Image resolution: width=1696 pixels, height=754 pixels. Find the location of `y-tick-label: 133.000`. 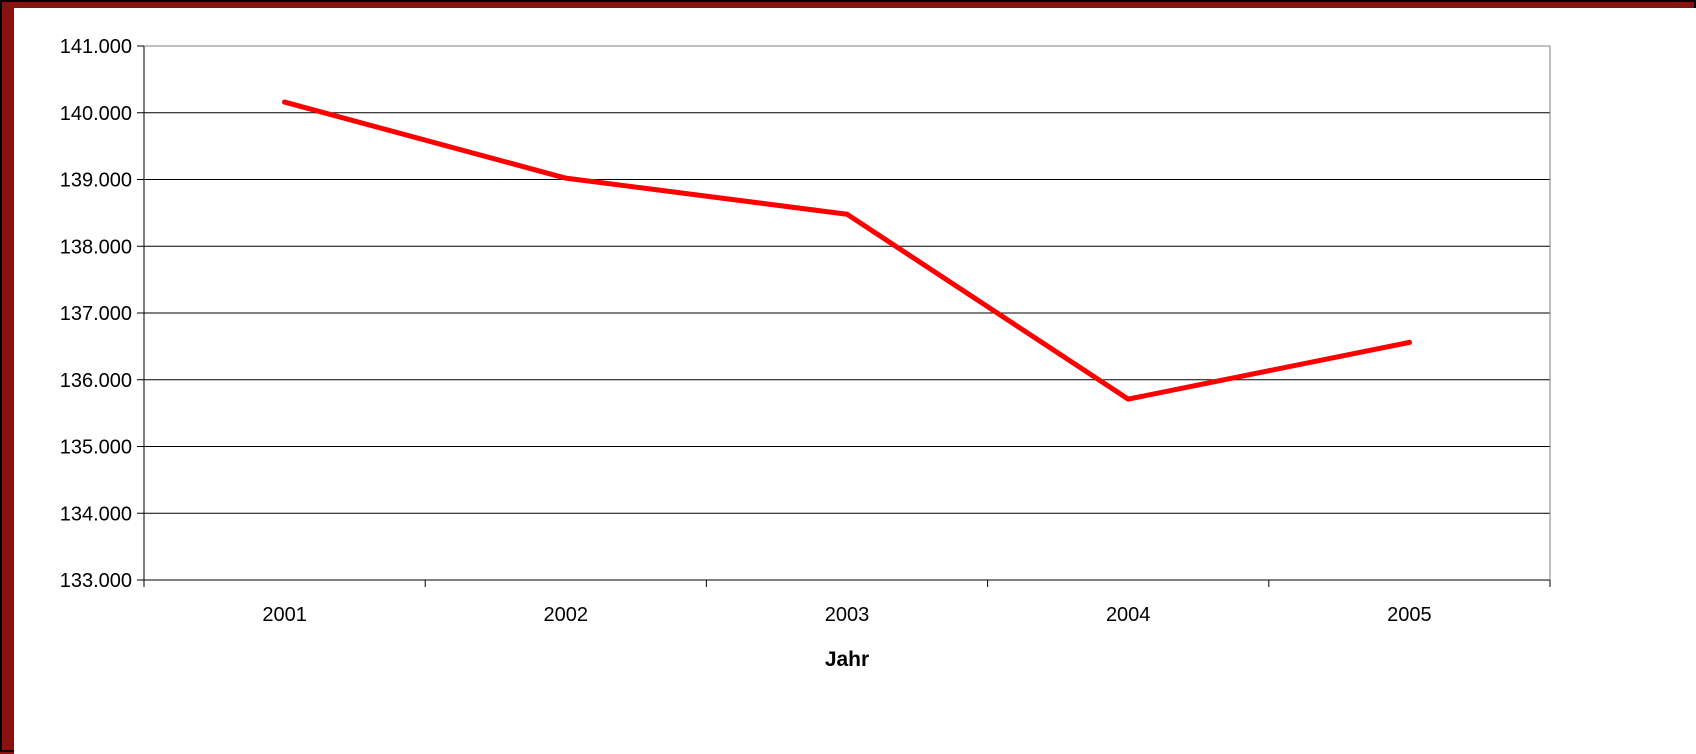

y-tick-label: 133.000 is located at coordinates (96, 581).